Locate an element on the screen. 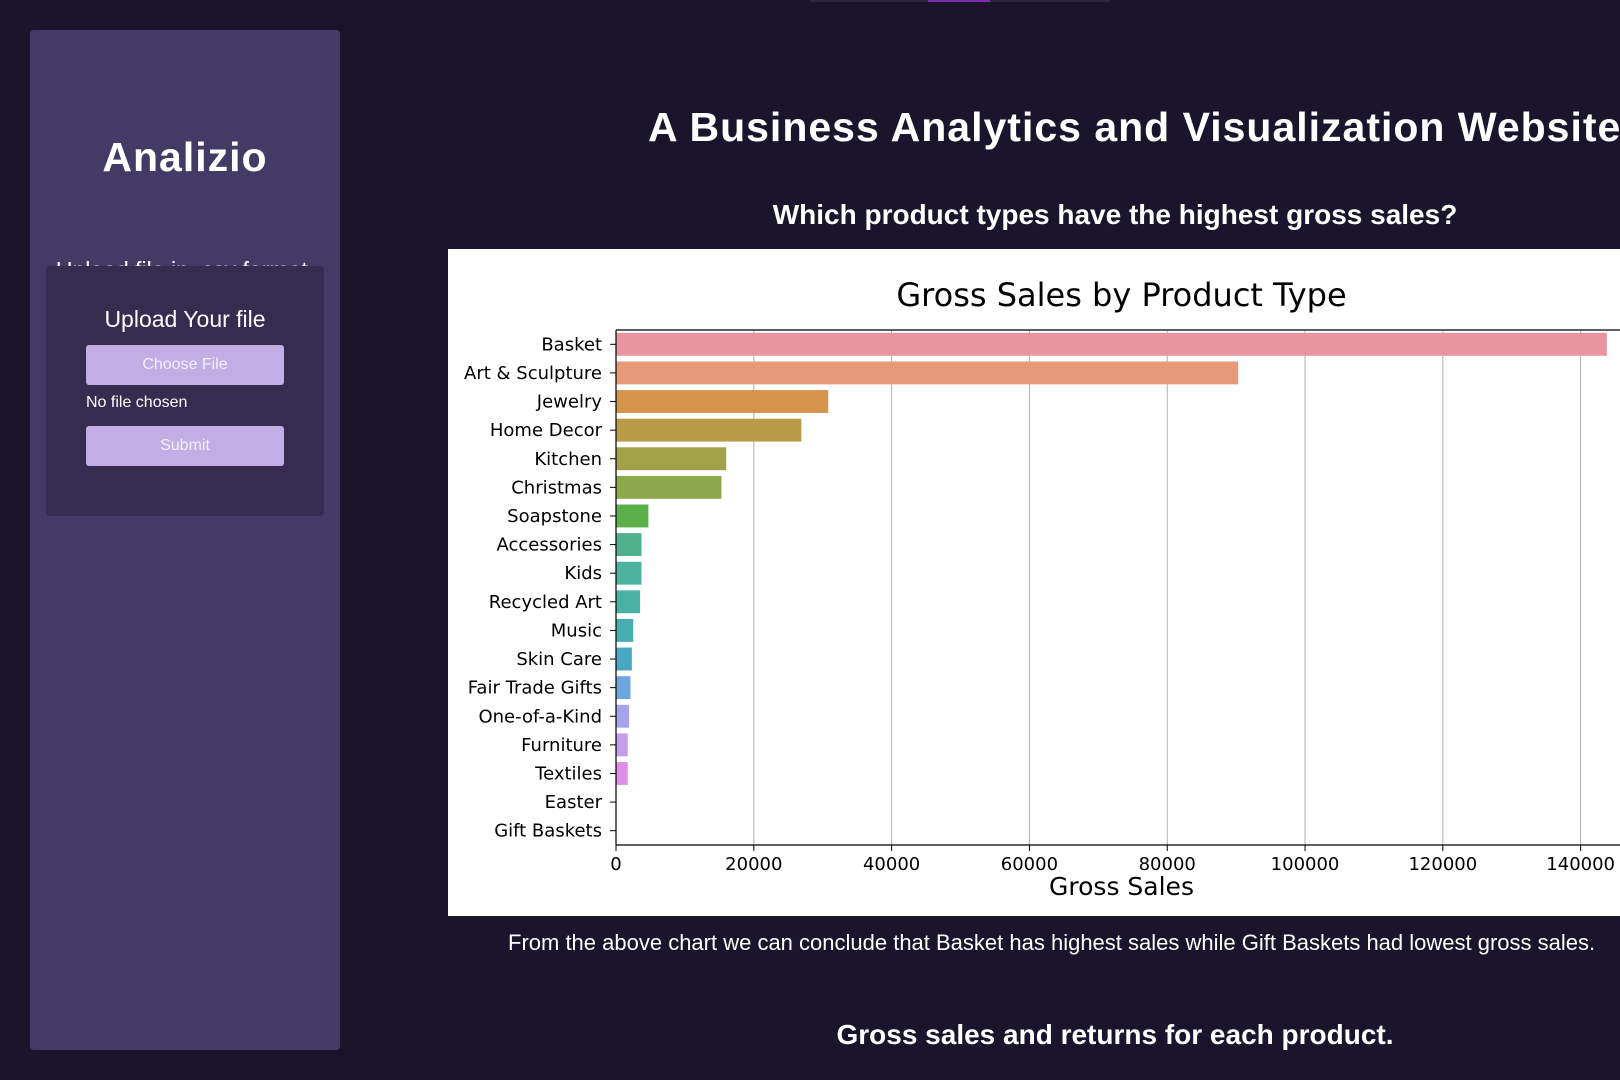 The image size is (1620, 1080). bar-art-sculpture is located at coordinates (927, 373).